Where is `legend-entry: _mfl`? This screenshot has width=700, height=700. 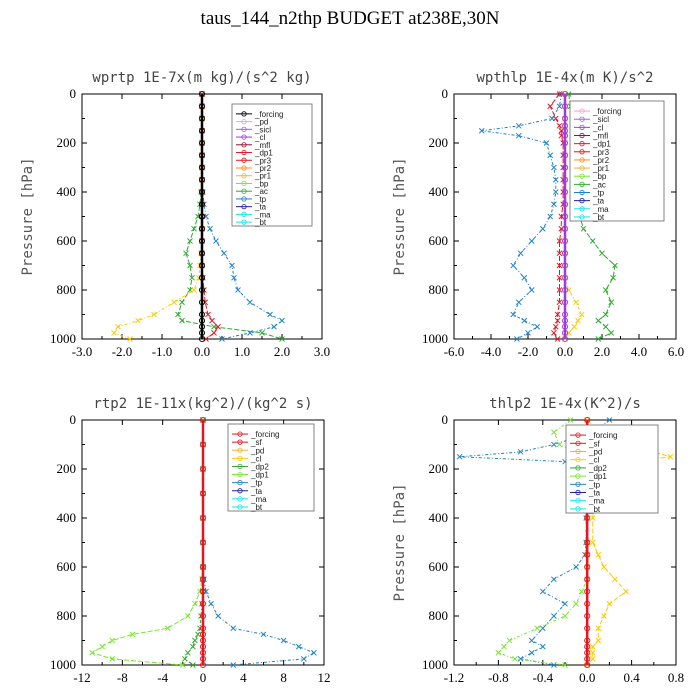 legend-entry: _mfl is located at coordinates (262, 145).